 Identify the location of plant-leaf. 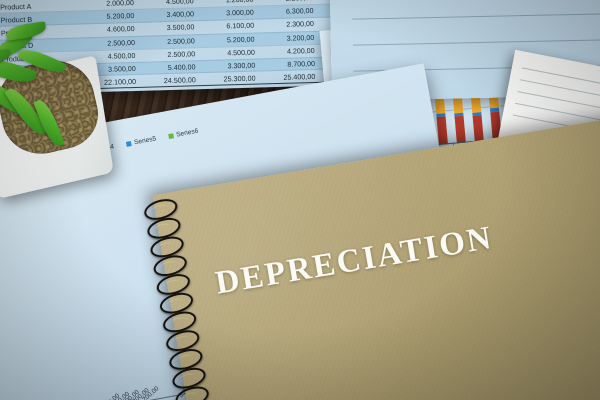
(26, 31).